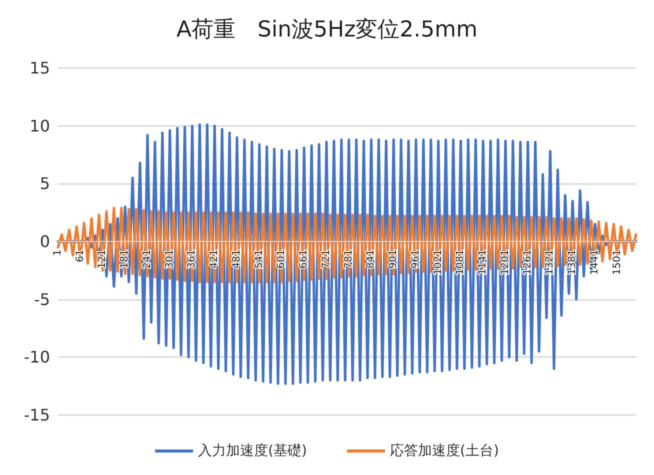 This screenshot has height=475, width=654. What do you see at coordinates (444, 451) in the screenshot?
I see `legend-label: 応答加速度(土台)` at bounding box center [444, 451].